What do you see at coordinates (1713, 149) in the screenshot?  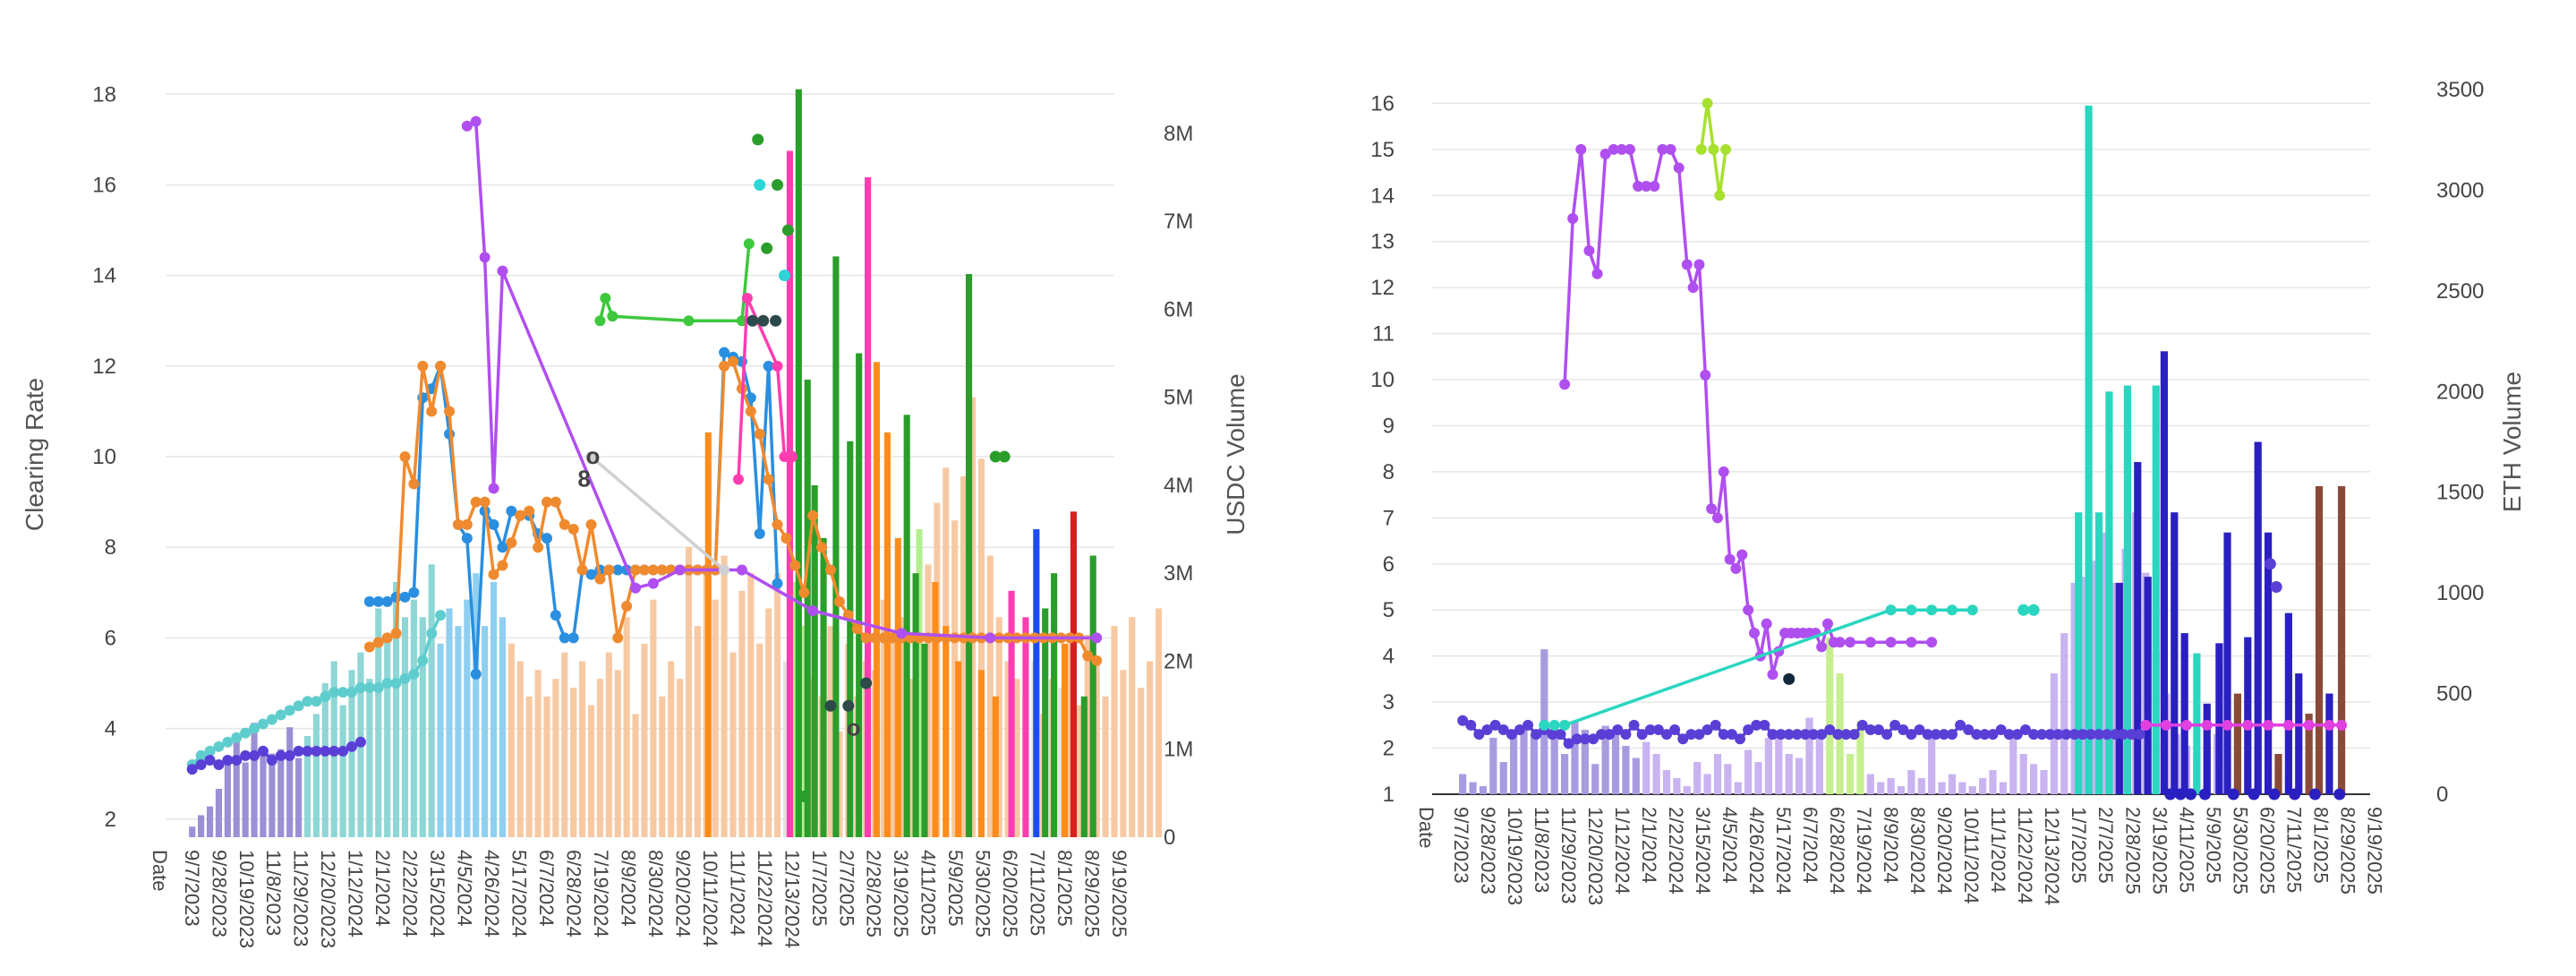 I see `rate-point-lime` at bounding box center [1713, 149].